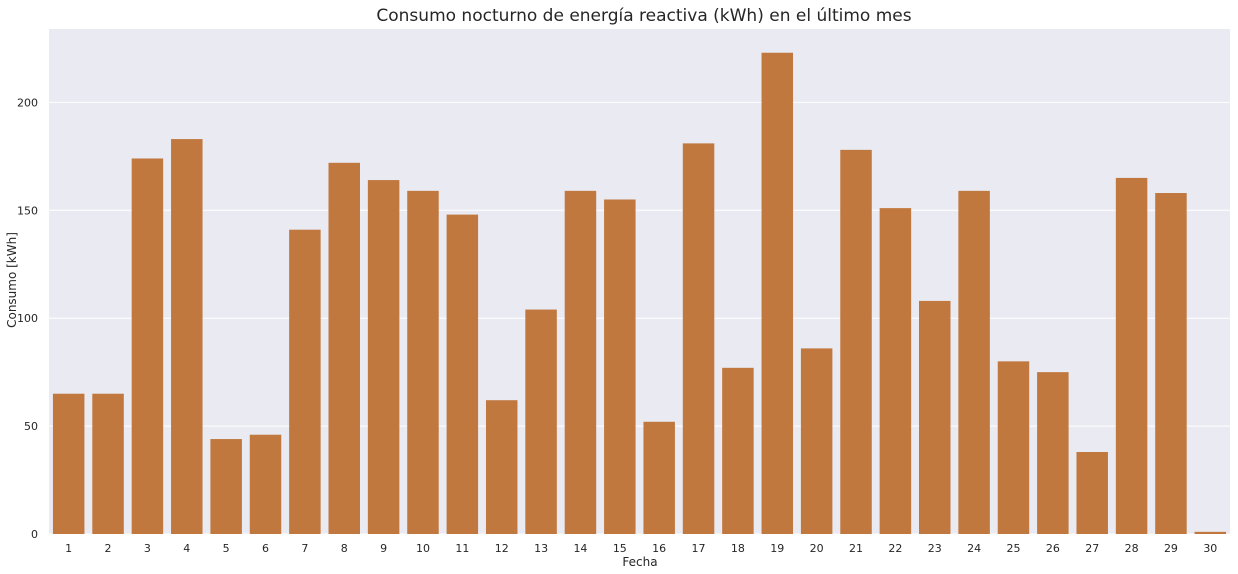 The image size is (1238, 574). Describe the element at coordinates (777, 548) in the screenshot. I see `x-tick-label: 19` at that location.